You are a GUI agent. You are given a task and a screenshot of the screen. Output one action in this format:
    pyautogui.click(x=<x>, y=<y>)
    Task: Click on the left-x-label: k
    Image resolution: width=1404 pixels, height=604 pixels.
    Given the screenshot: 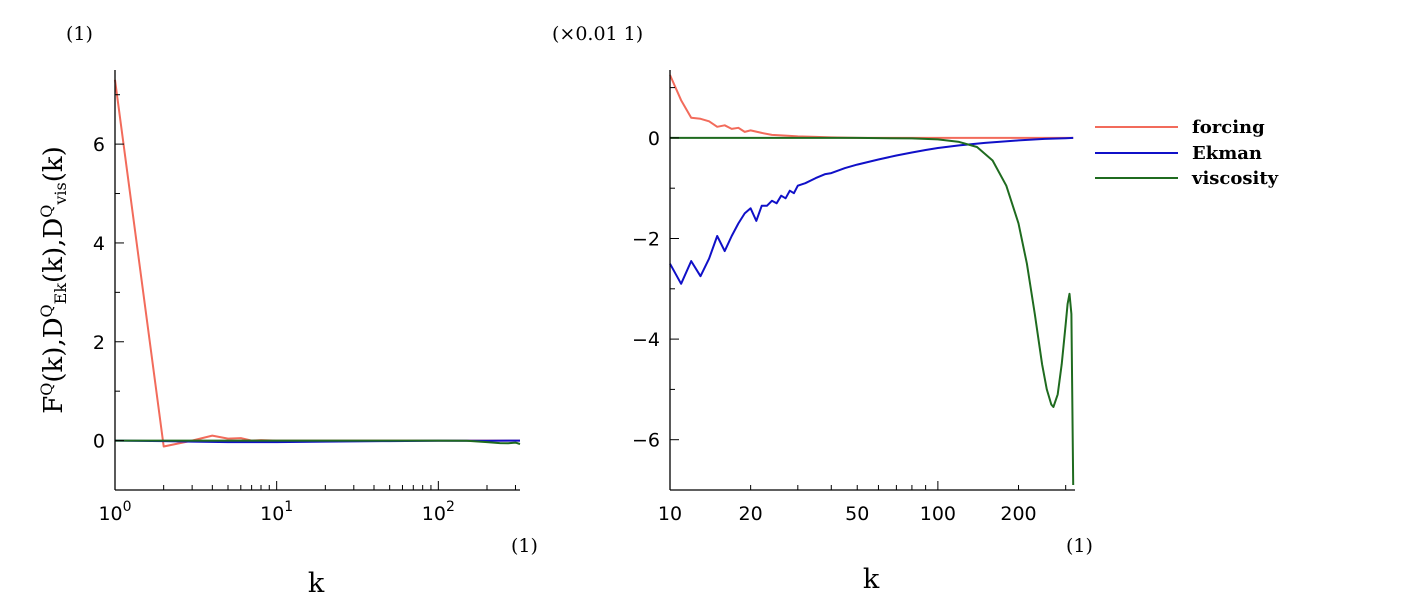 What is the action you would take?
    pyautogui.click(x=316, y=583)
    